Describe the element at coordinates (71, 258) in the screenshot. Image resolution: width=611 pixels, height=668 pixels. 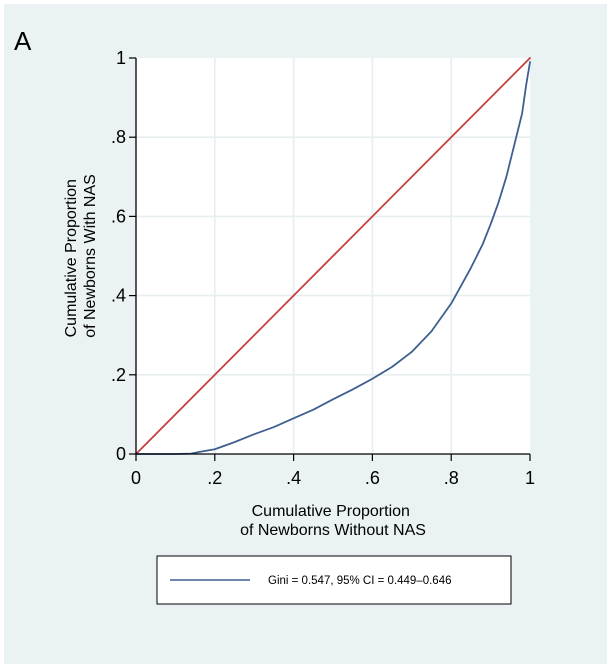
I see `y-axis-title-line-1: Cumulative Proportion` at that location.